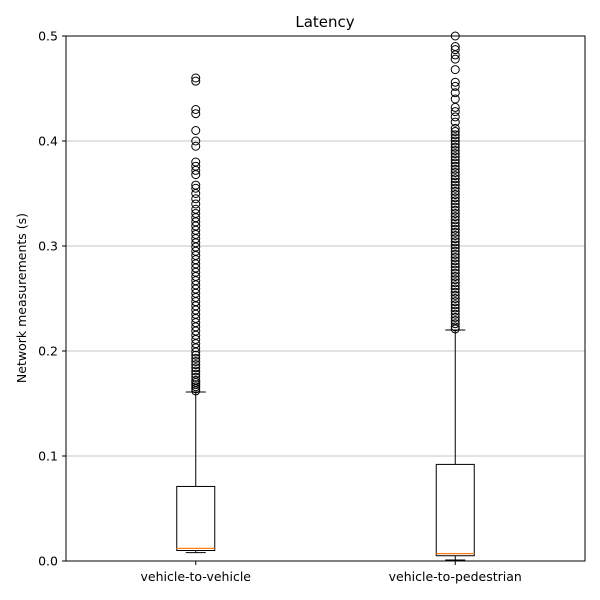  I want to click on y-tick-label: 0.4, so click(48, 141).